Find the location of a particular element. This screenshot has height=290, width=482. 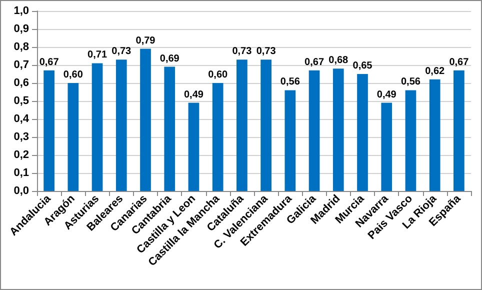

data-label: 0,71 is located at coordinates (98, 55).